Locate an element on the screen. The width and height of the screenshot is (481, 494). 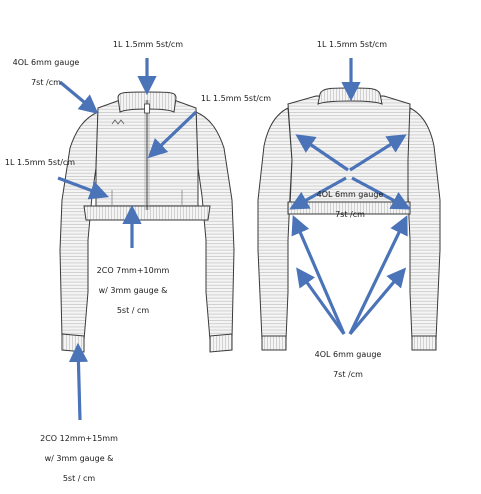
arrow-front-body is located at coordinates (78, 97).